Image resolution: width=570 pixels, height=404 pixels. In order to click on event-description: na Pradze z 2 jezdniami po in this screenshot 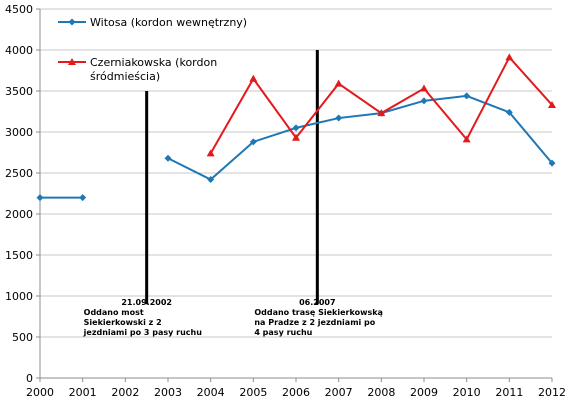, I will do `click(314, 322)`.